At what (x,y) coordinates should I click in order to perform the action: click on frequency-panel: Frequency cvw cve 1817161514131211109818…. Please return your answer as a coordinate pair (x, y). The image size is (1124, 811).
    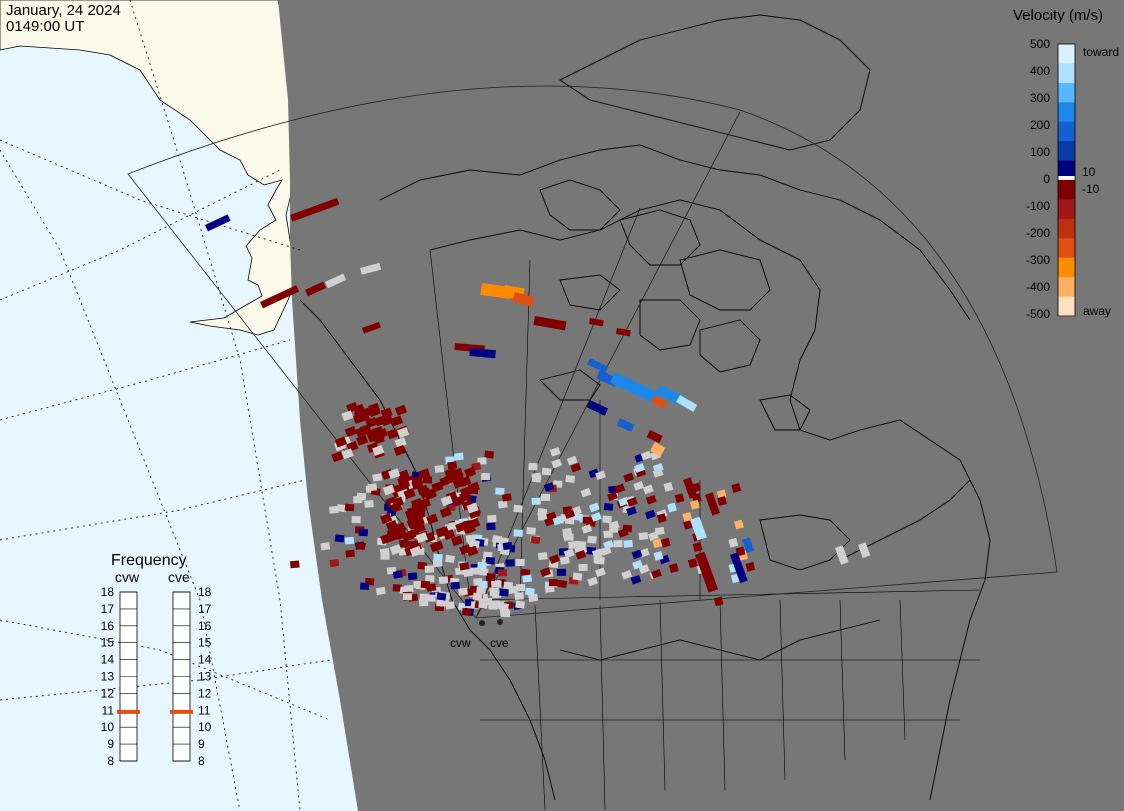
    Looking at the image, I should click on (156, 660).